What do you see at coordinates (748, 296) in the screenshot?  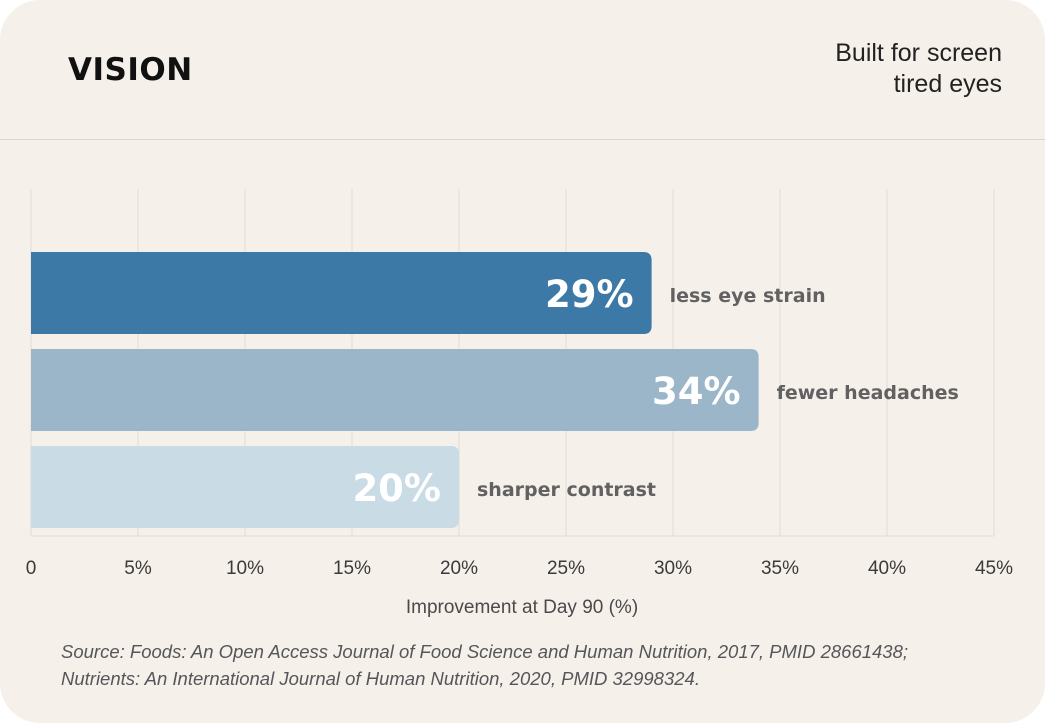 I see `bar-category-label: less eye strain` at bounding box center [748, 296].